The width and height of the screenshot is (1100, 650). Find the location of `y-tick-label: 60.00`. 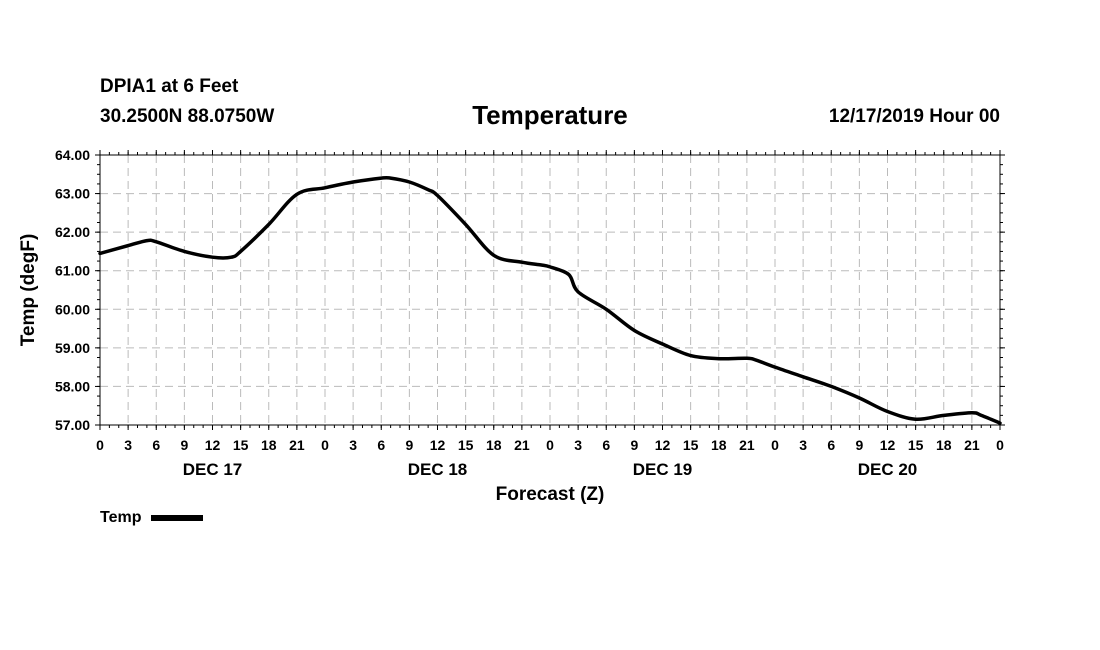

y-tick-label: 60.00 is located at coordinates (72, 309).